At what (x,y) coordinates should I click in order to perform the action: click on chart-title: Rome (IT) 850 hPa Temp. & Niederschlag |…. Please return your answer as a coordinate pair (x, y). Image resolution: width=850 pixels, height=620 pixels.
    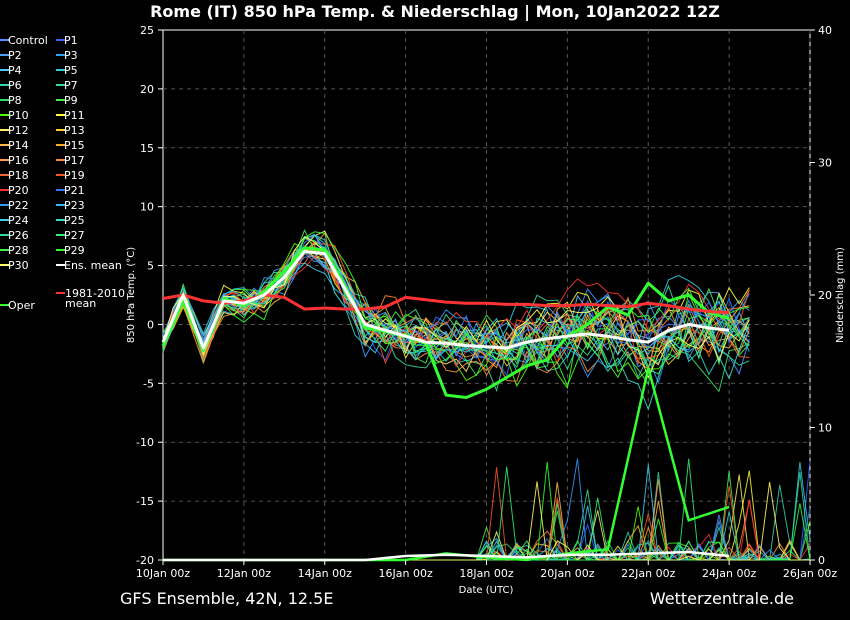
    Looking at the image, I should click on (435, 12).